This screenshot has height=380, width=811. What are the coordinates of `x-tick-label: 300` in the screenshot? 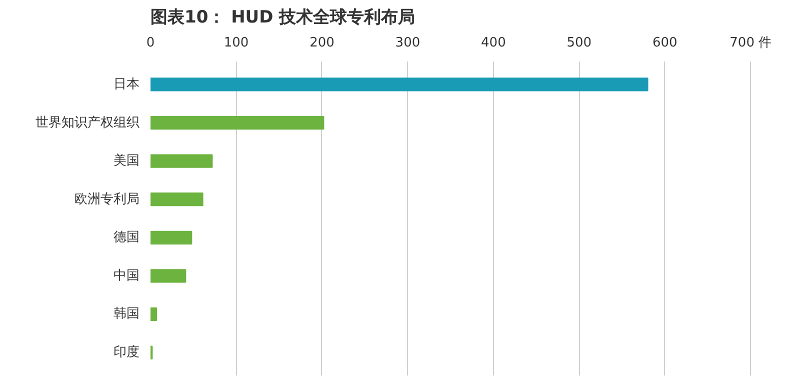 It's located at (407, 43).